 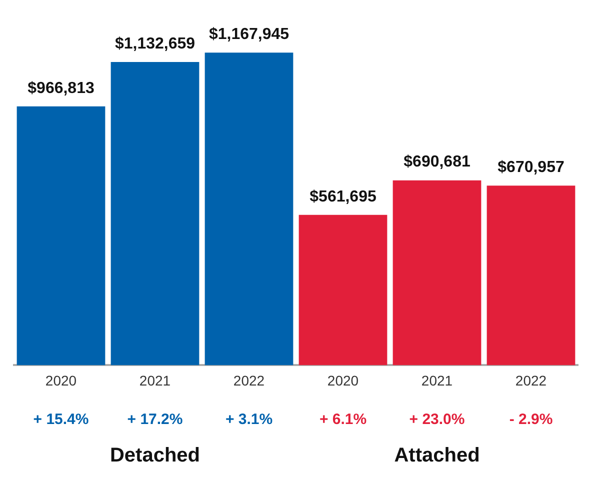 What do you see at coordinates (343, 197) in the screenshot?
I see `data-label: $561,695` at bounding box center [343, 197].